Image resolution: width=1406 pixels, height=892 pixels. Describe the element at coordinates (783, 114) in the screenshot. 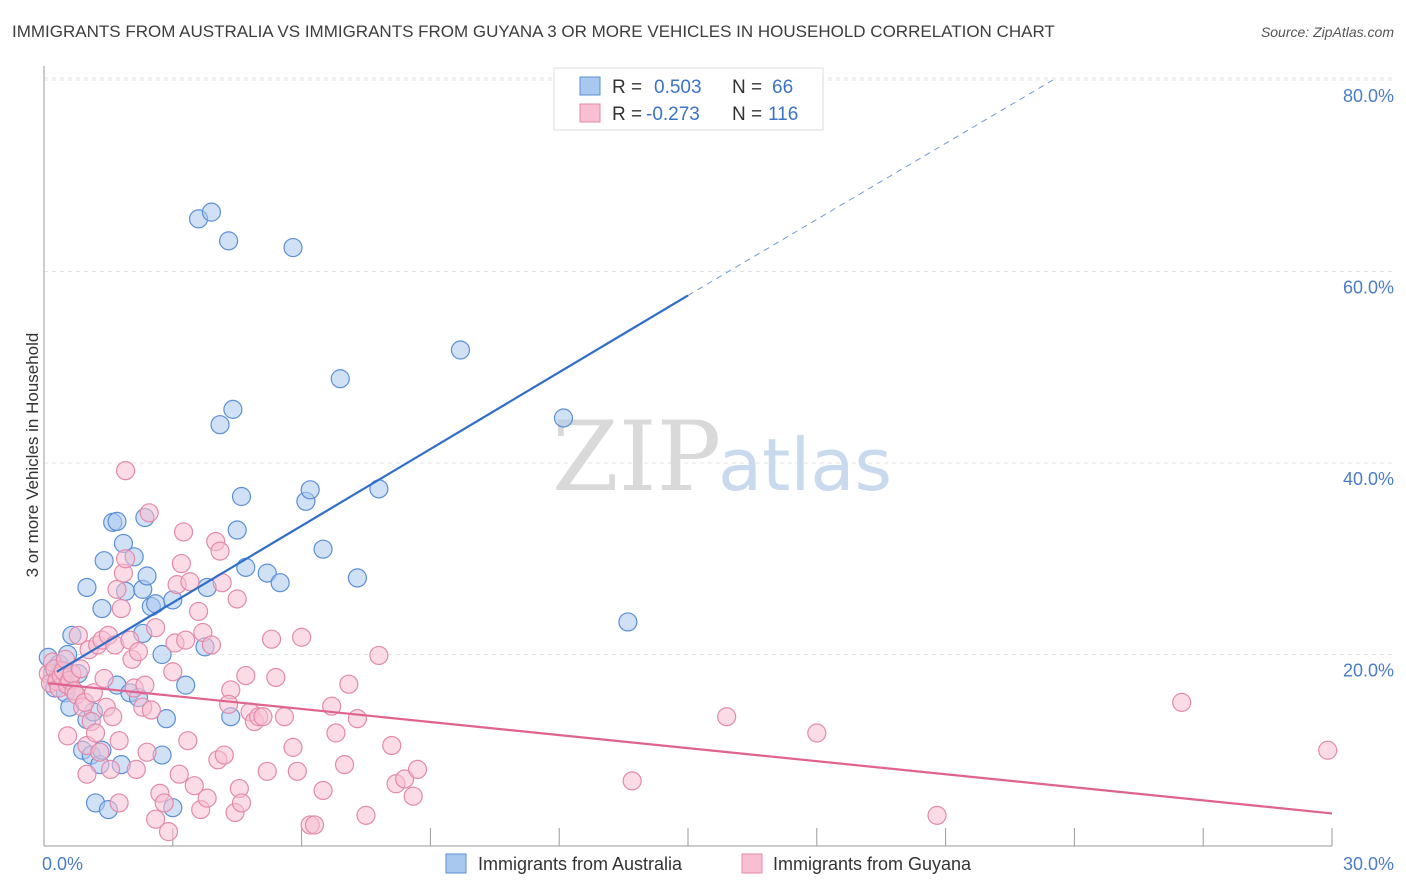

I see `legend-n-value-guyana: 116` at that location.